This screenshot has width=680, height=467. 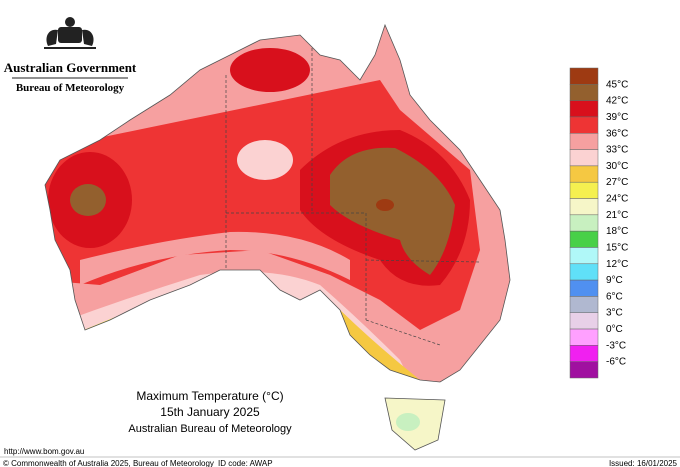 What do you see at coordinates (210, 412) in the screenshot?
I see `map-date: 15th January 2025` at bounding box center [210, 412].